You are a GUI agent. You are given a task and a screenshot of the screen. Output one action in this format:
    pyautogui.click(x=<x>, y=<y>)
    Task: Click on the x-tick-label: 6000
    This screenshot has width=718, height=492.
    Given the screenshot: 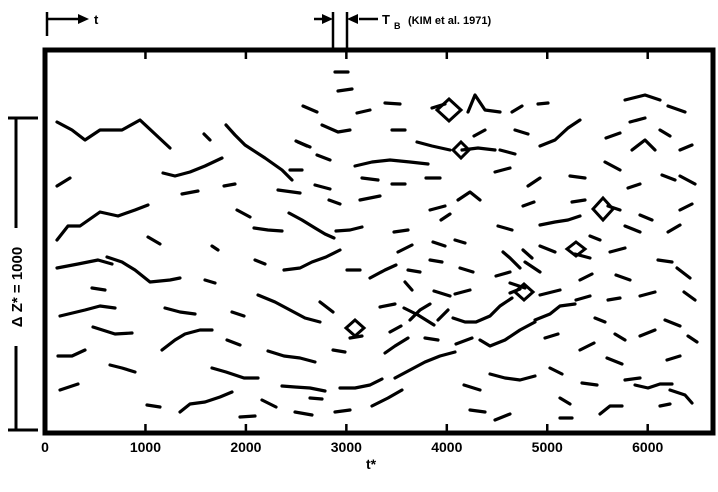 What is the action you would take?
    pyautogui.click(x=647, y=447)
    